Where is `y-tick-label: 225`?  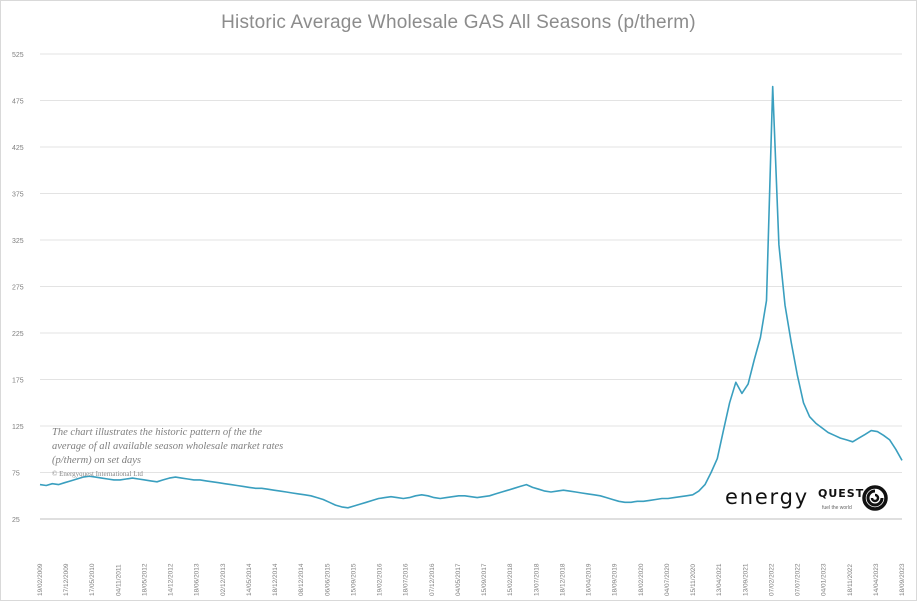 y-tick-label: 225 is located at coordinates (18, 334).